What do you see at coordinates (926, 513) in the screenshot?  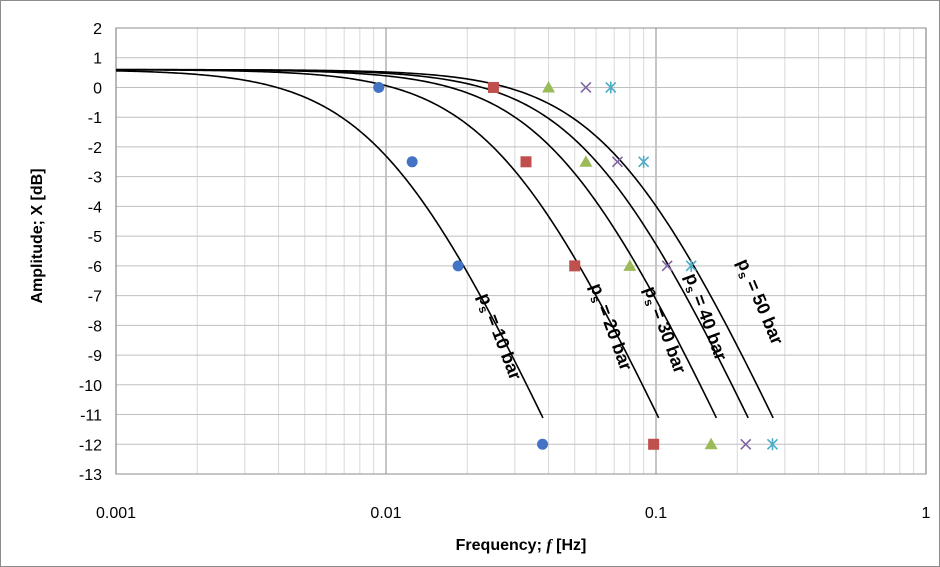 I see `x-tick-label: 1` at bounding box center [926, 513].